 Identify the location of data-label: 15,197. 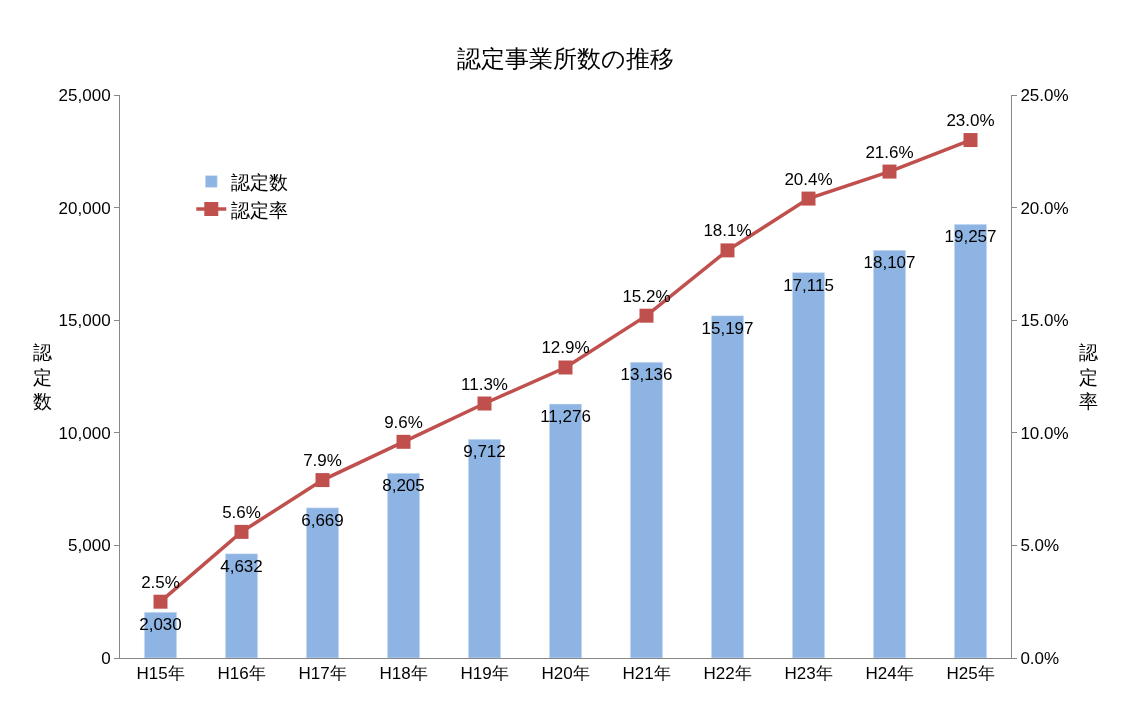
(727, 328).